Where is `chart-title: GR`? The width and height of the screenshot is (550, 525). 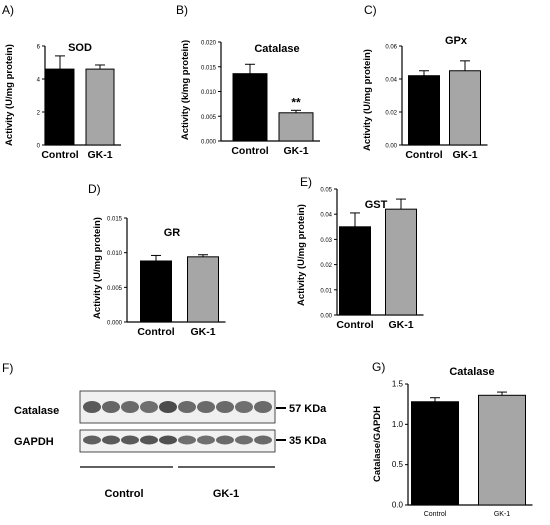 chart-title: GR is located at coordinates (172, 233).